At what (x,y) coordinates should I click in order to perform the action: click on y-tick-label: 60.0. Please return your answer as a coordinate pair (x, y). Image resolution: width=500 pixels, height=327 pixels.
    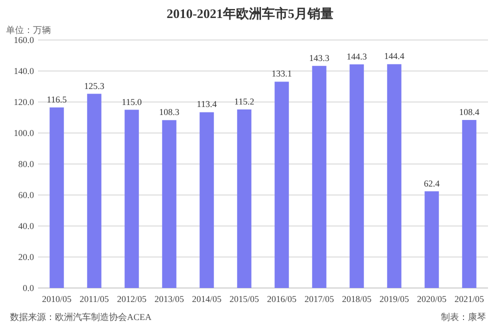
    Looking at the image, I should click on (26, 195).